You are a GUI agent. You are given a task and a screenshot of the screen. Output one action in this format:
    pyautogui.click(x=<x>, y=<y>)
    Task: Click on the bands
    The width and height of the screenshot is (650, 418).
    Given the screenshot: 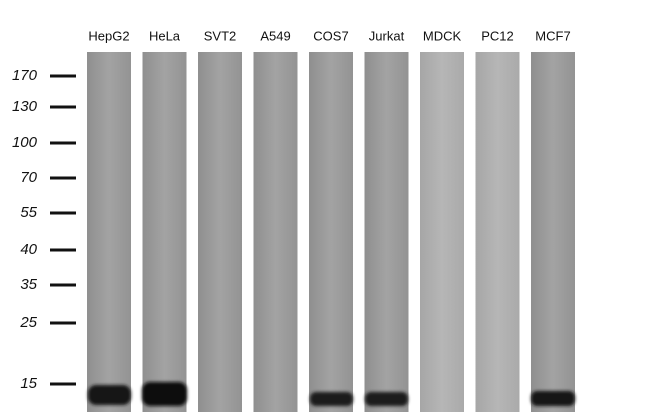 What is the action you would take?
    pyautogui.click(x=331, y=394)
    